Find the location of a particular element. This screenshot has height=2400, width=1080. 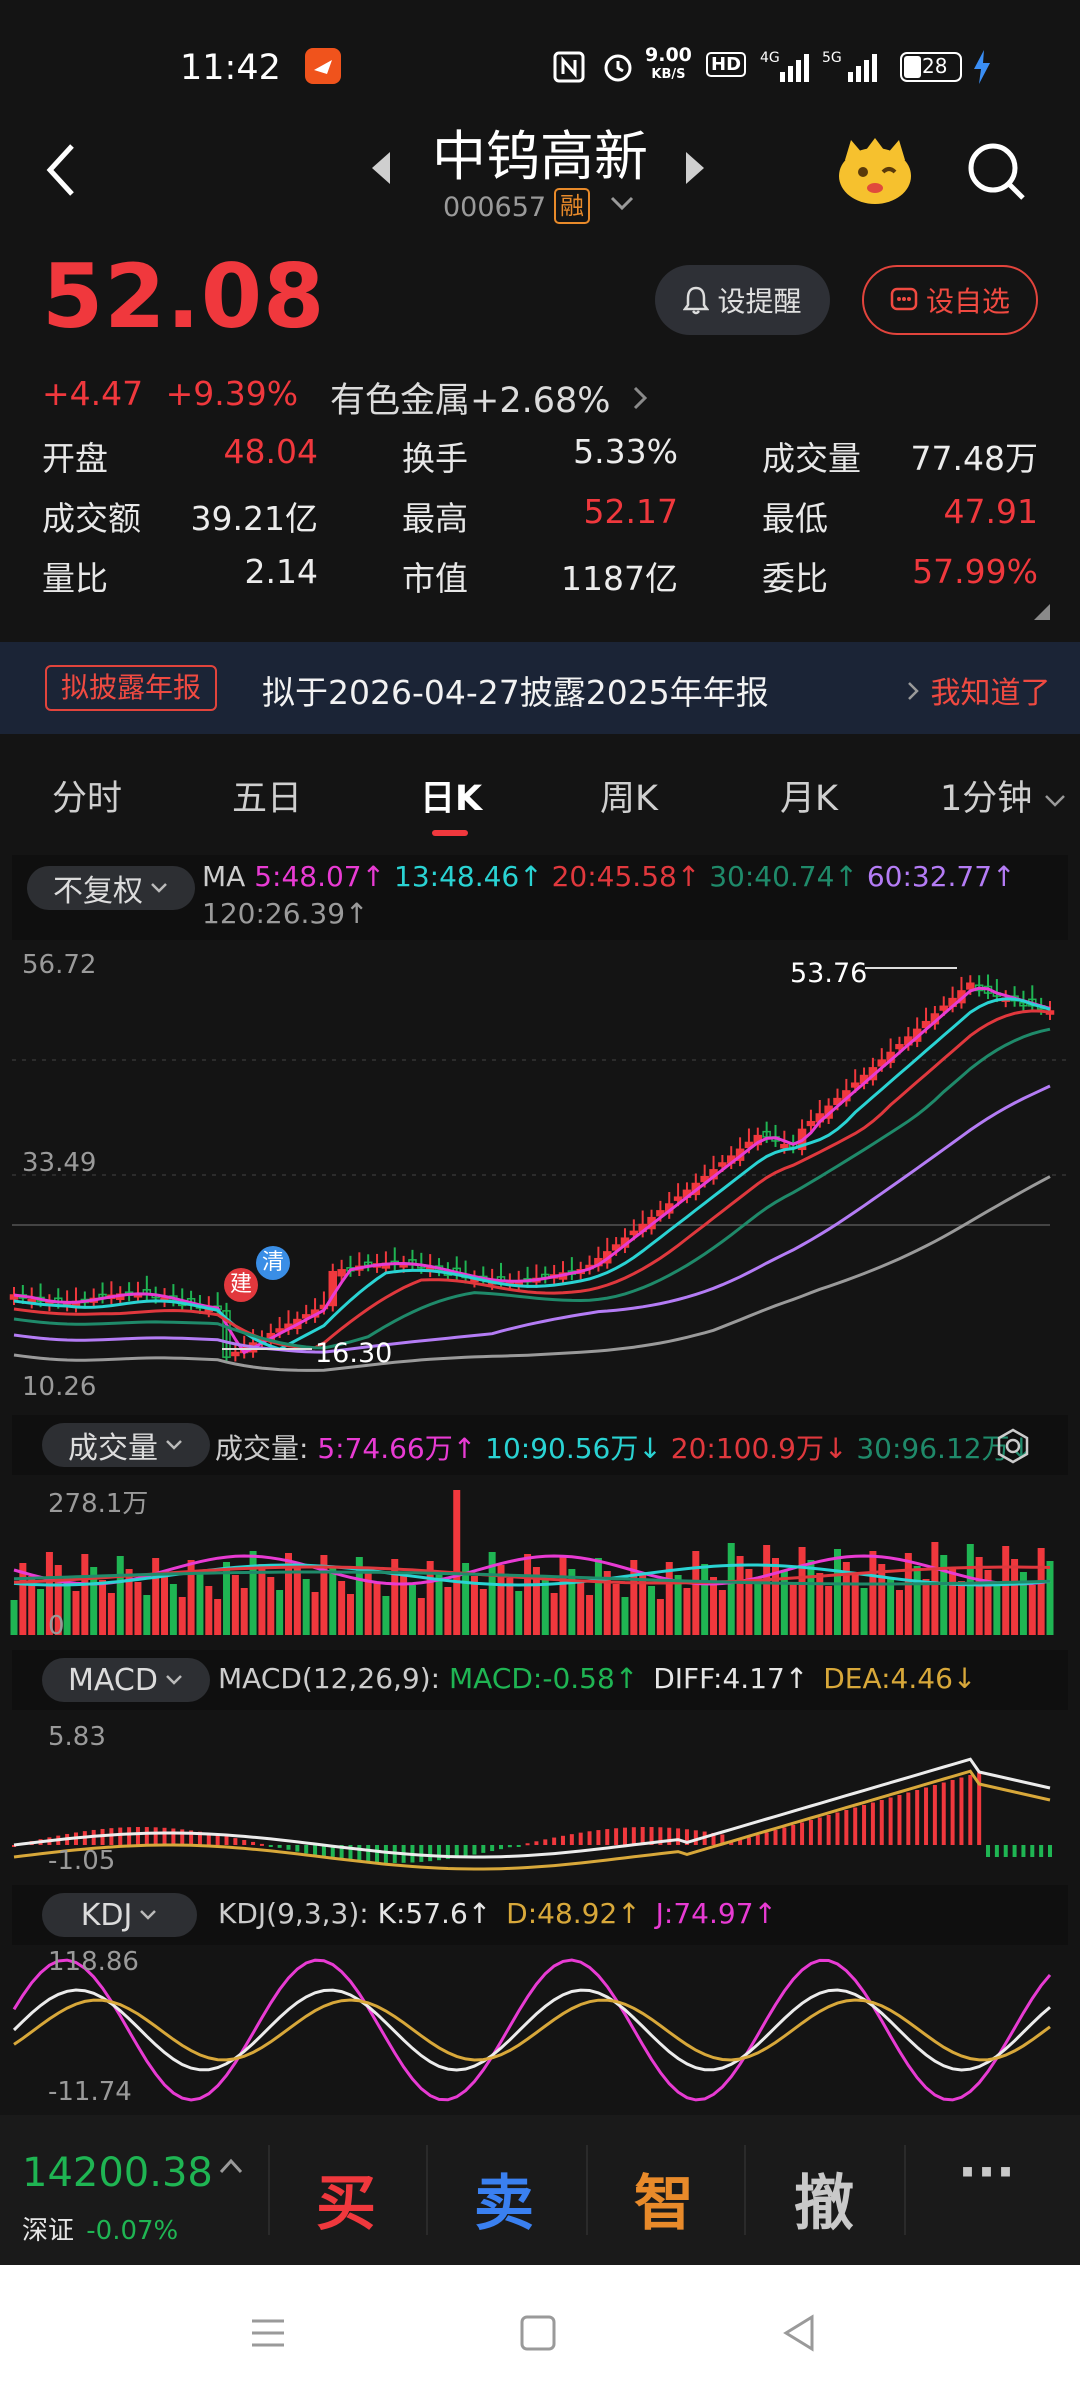

sector-link: 有色金属+2.68% is located at coordinates (490, 397).